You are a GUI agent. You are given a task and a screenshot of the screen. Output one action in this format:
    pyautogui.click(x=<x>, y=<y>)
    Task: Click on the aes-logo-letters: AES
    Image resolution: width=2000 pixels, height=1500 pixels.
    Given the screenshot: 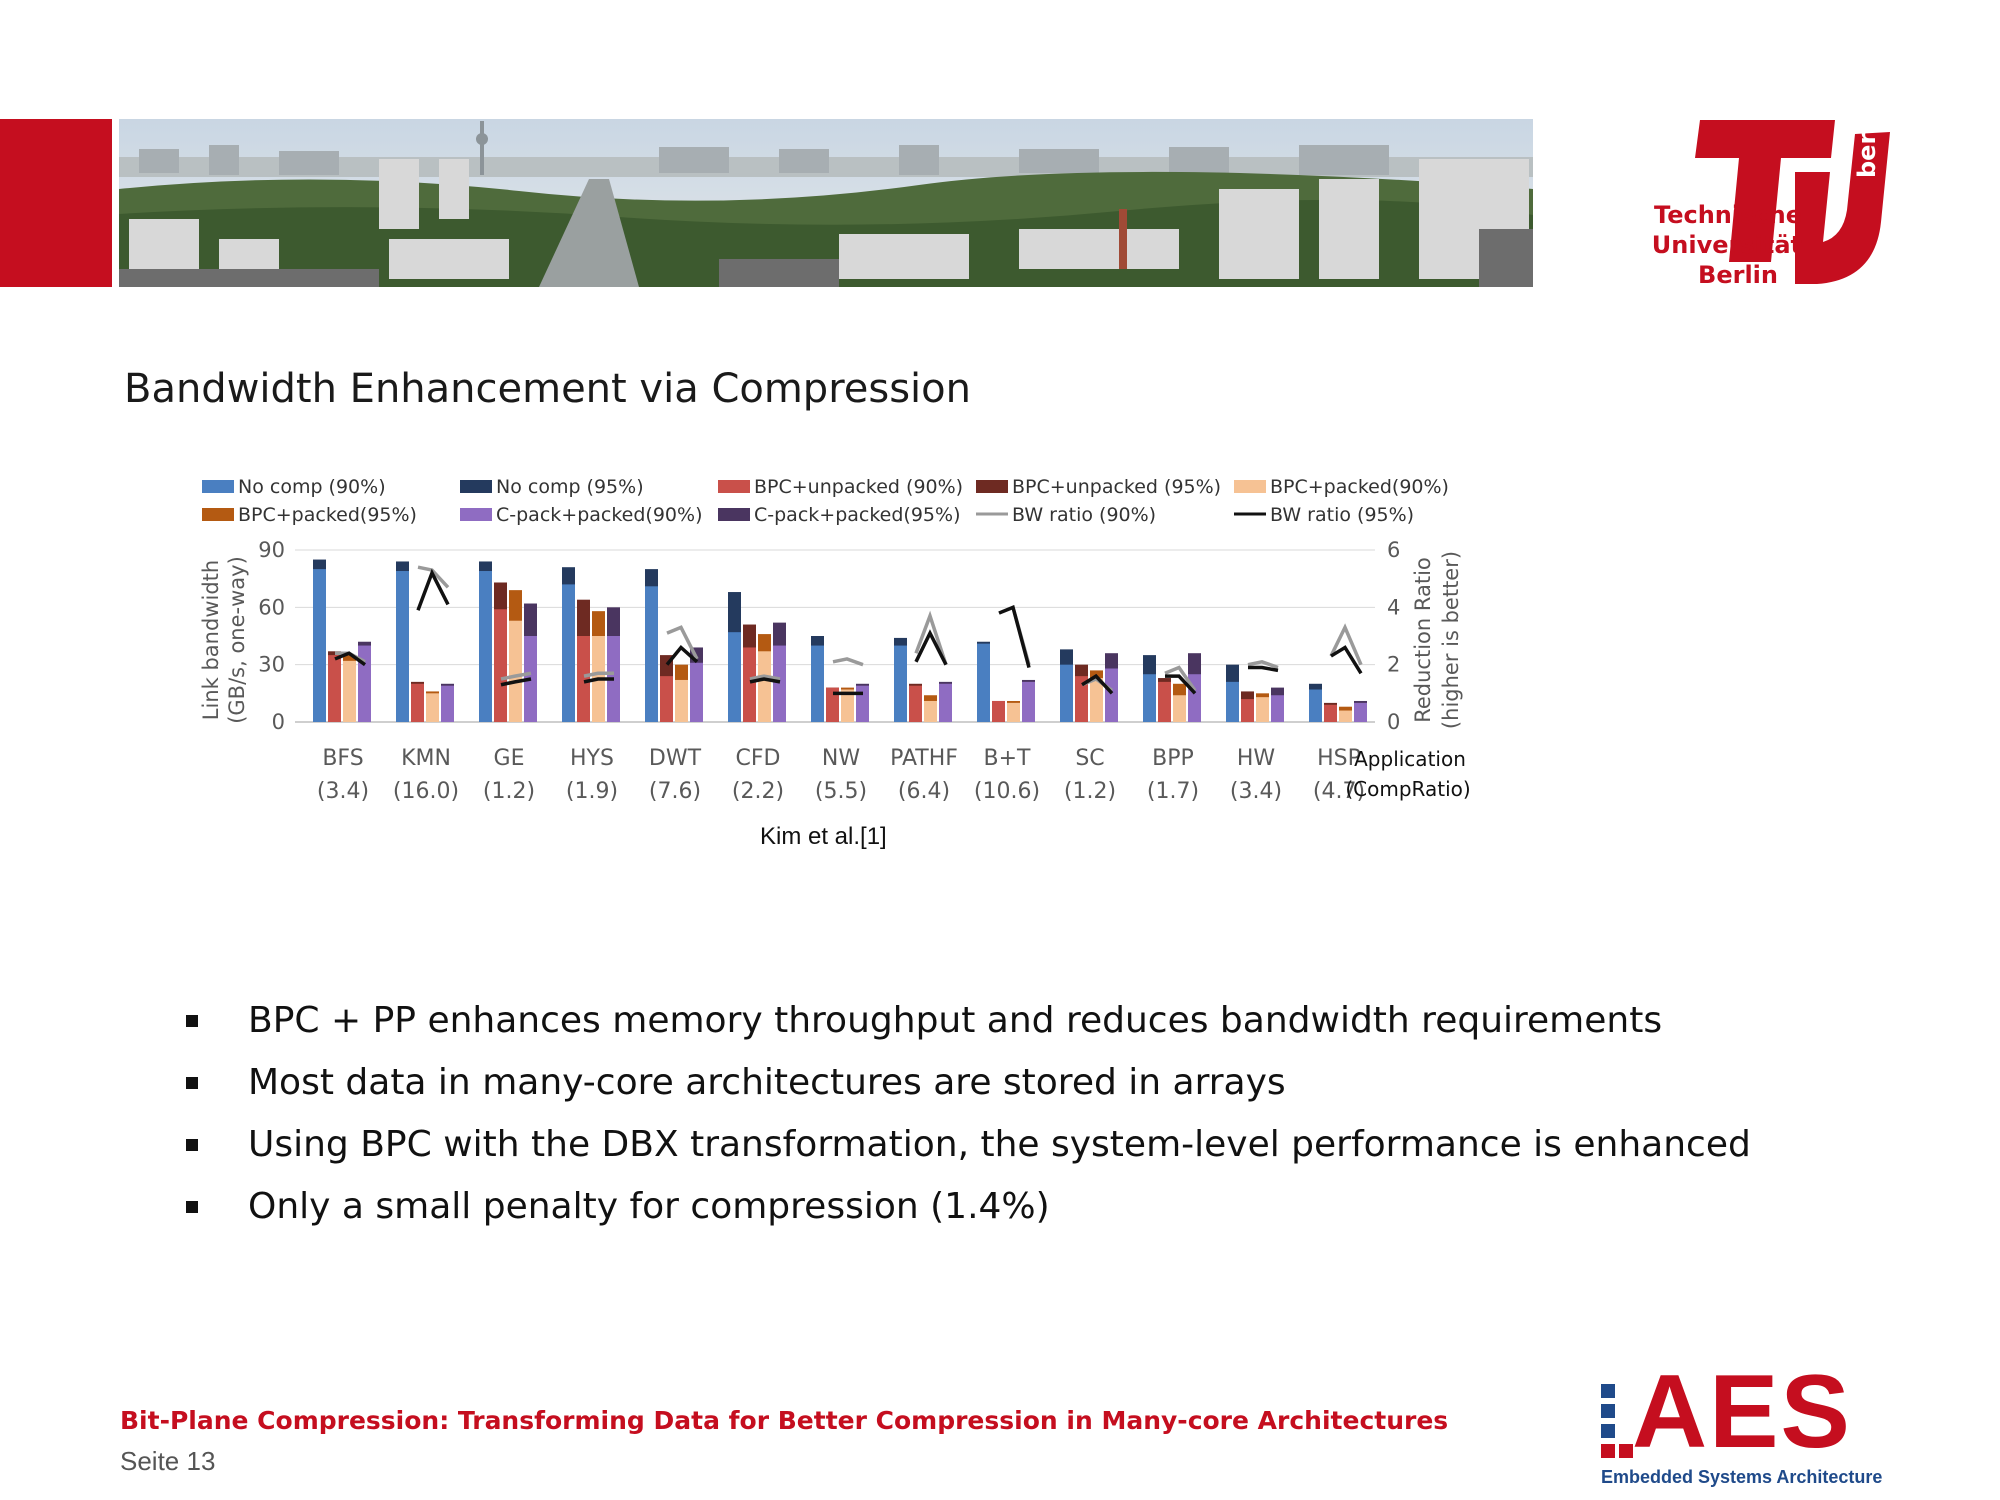 What is the action you would take?
    pyautogui.click(x=1742, y=1412)
    